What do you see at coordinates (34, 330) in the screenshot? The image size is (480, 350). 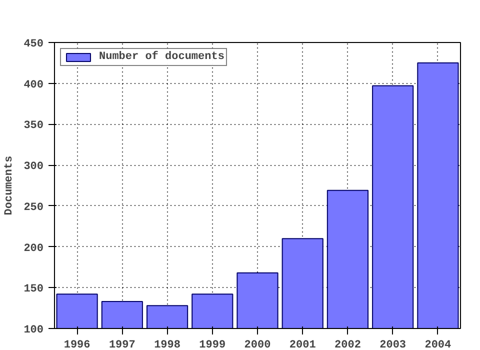 I see `y-tick-label: 100` at bounding box center [34, 330].